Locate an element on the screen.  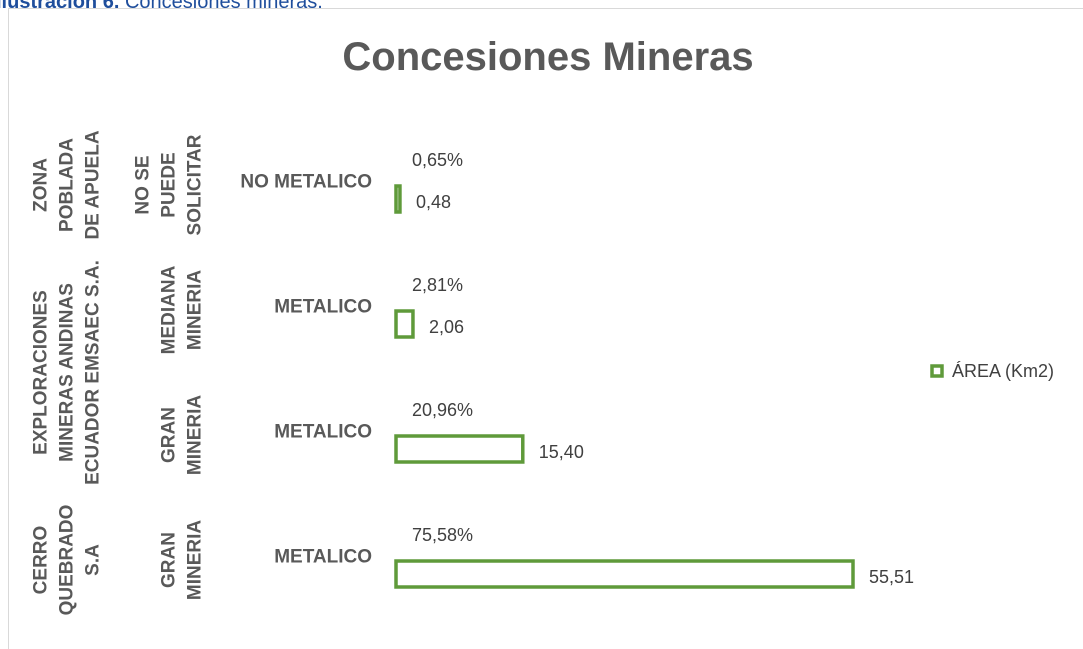
category-company: DE APUELA is located at coordinates (93, 184).